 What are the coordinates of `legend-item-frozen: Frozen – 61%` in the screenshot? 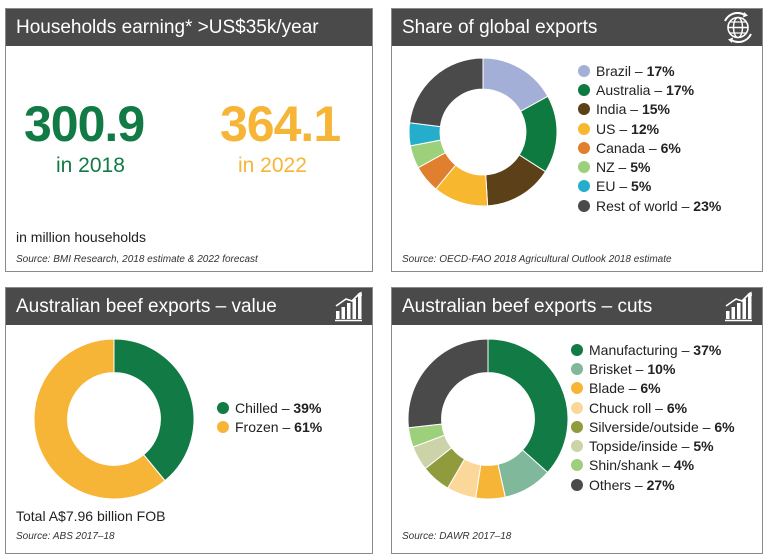 It's located at (269, 426).